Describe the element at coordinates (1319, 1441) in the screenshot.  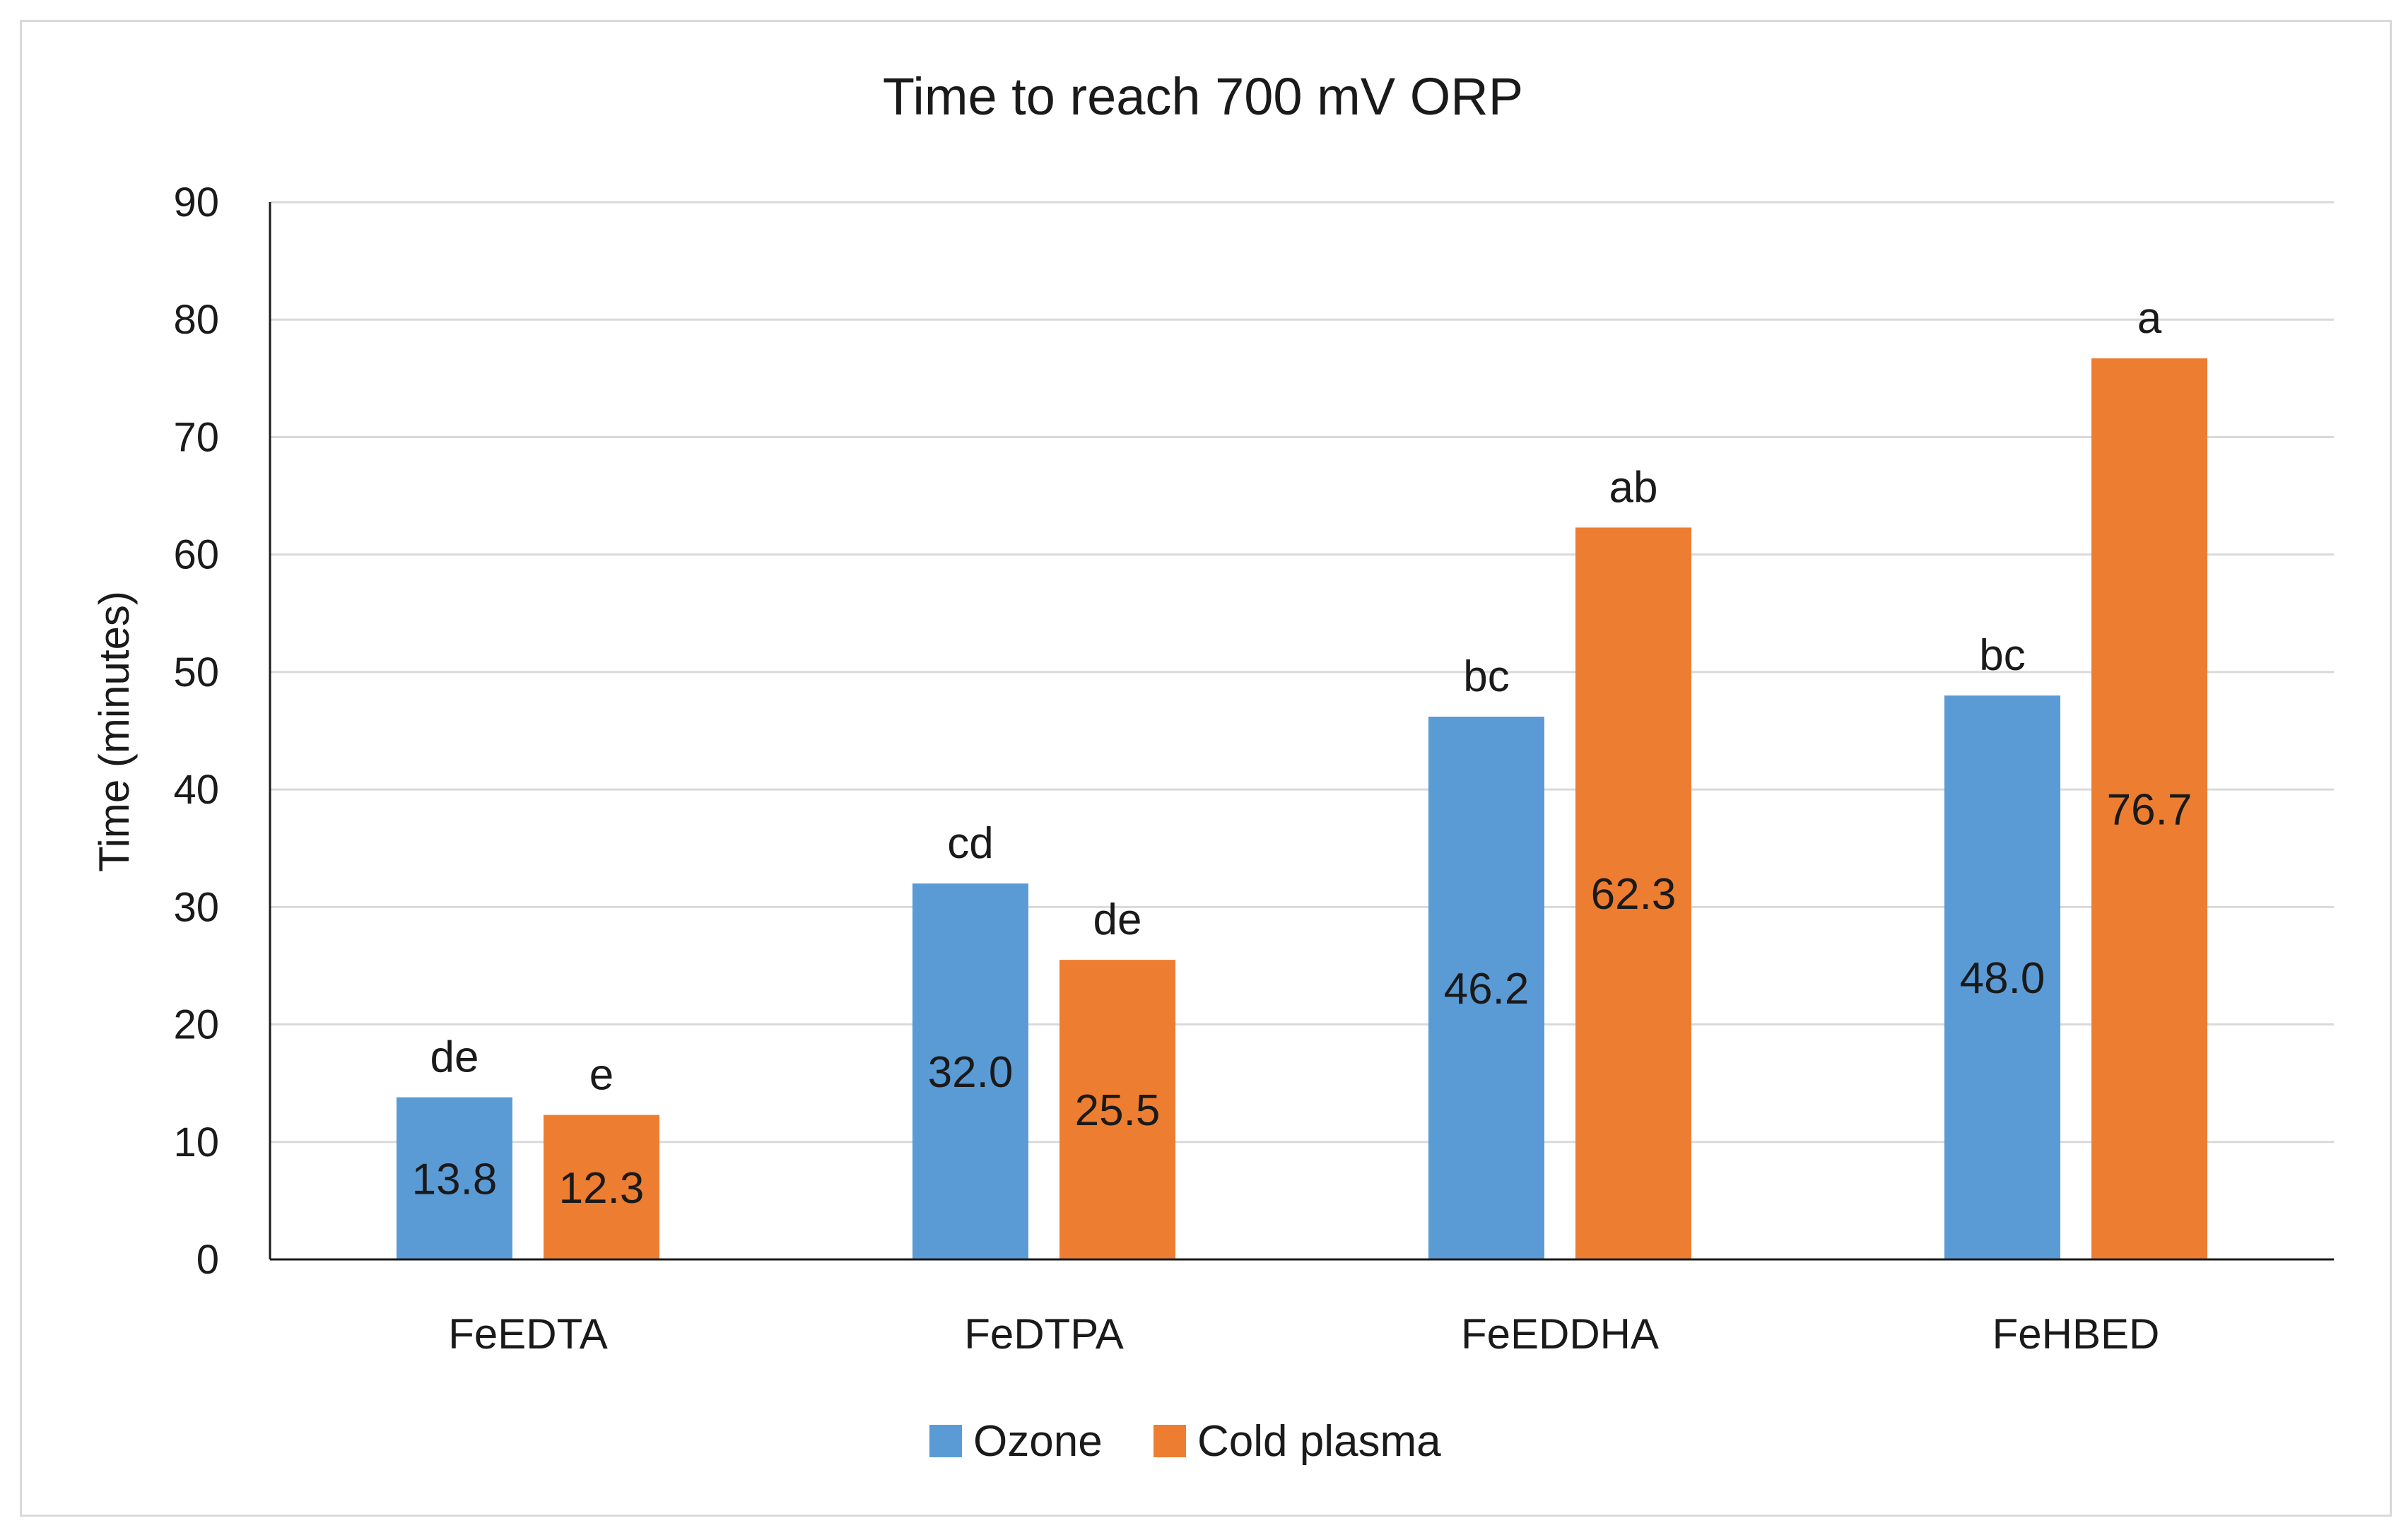
I see `legend-entry: Cold plasma` at that location.